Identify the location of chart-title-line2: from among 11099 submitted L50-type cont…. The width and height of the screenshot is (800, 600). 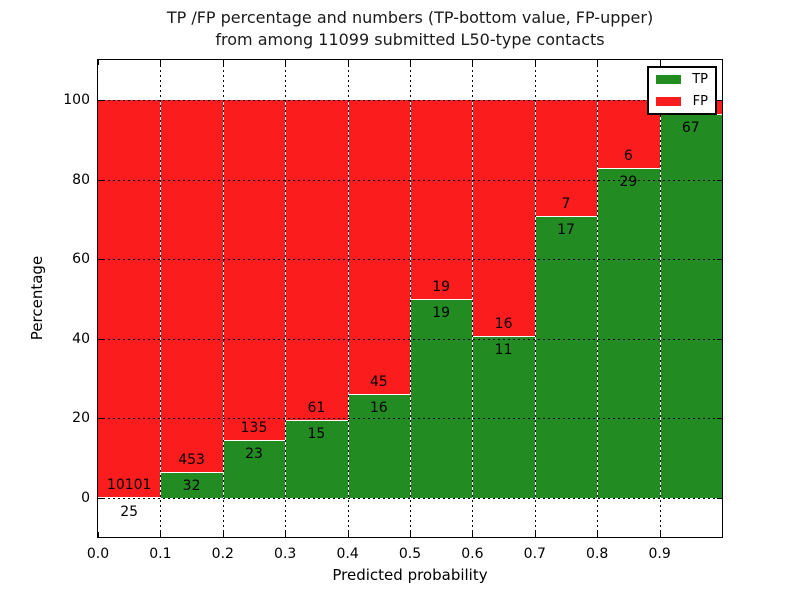
(410, 39).